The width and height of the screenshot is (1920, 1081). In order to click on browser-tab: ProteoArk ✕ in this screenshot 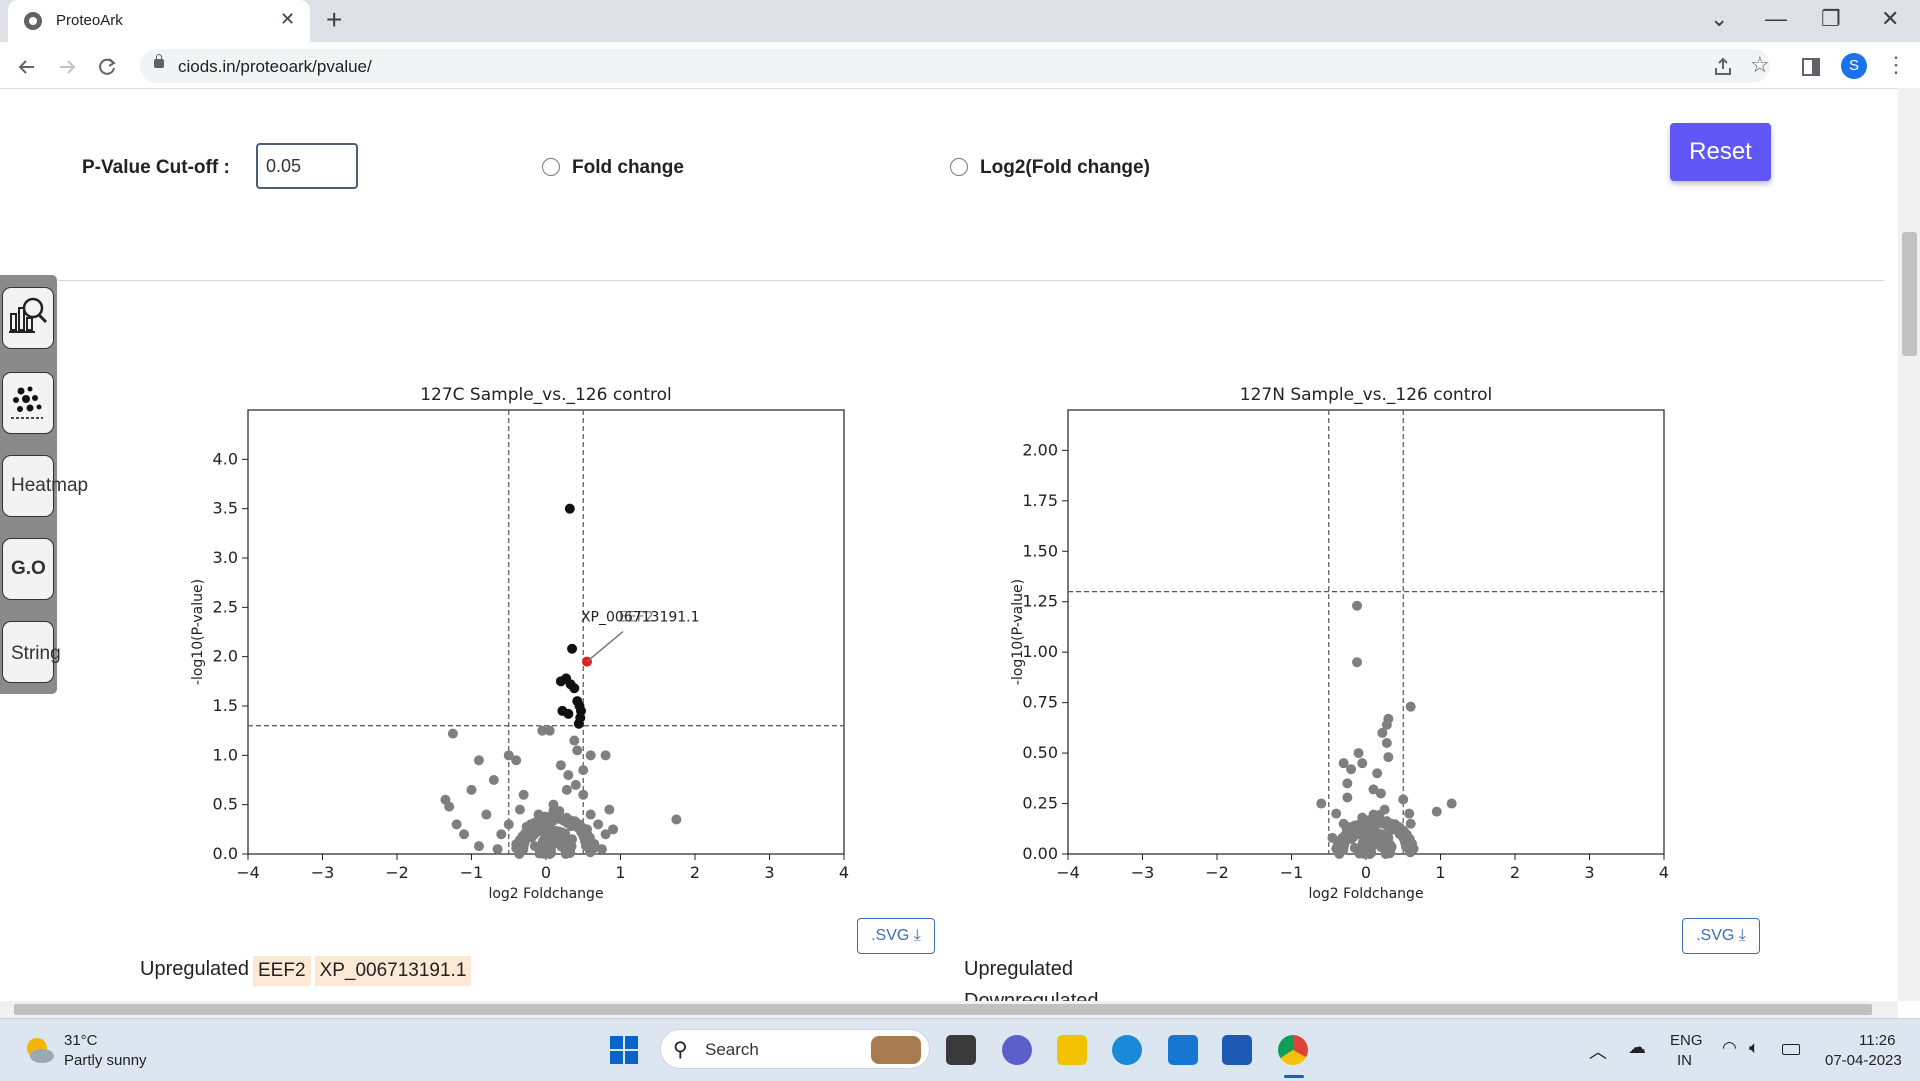, I will do `click(159, 21)`.